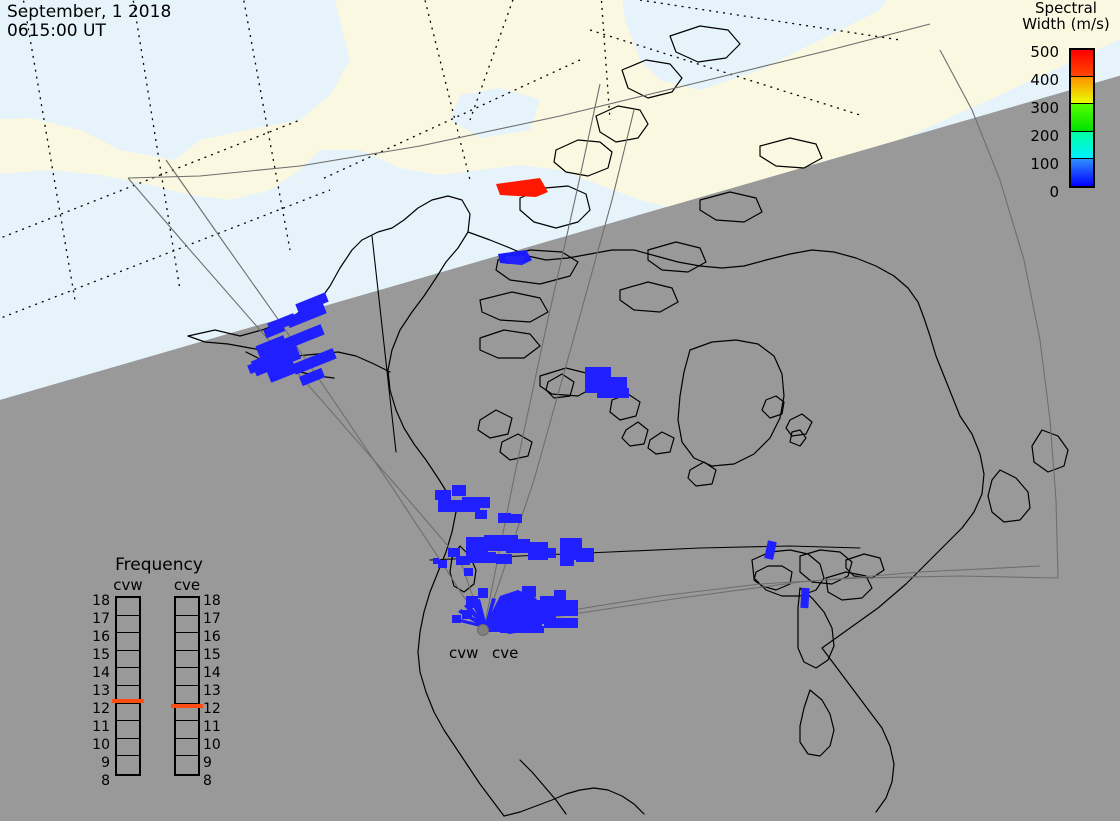 The image size is (1120, 821). Describe the element at coordinates (464, 653) in the screenshot. I see `site-label-cvw: cvw` at that location.